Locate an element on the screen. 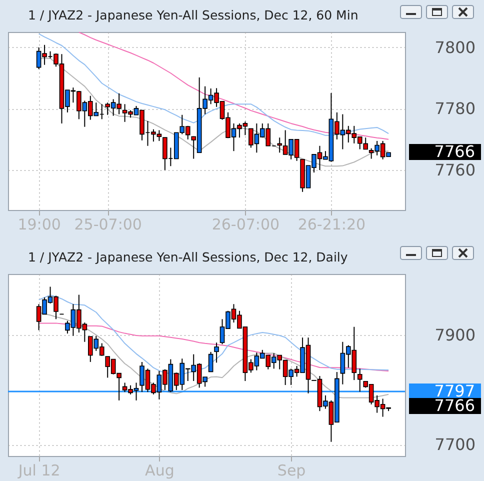 Image resolution: width=484 pixels, height=481 pixels. chart-title: 1 / JYAZ2 - Japanese Yen-All Sessions, Dec 12, 60 Min is located at coordinates (193, 14).